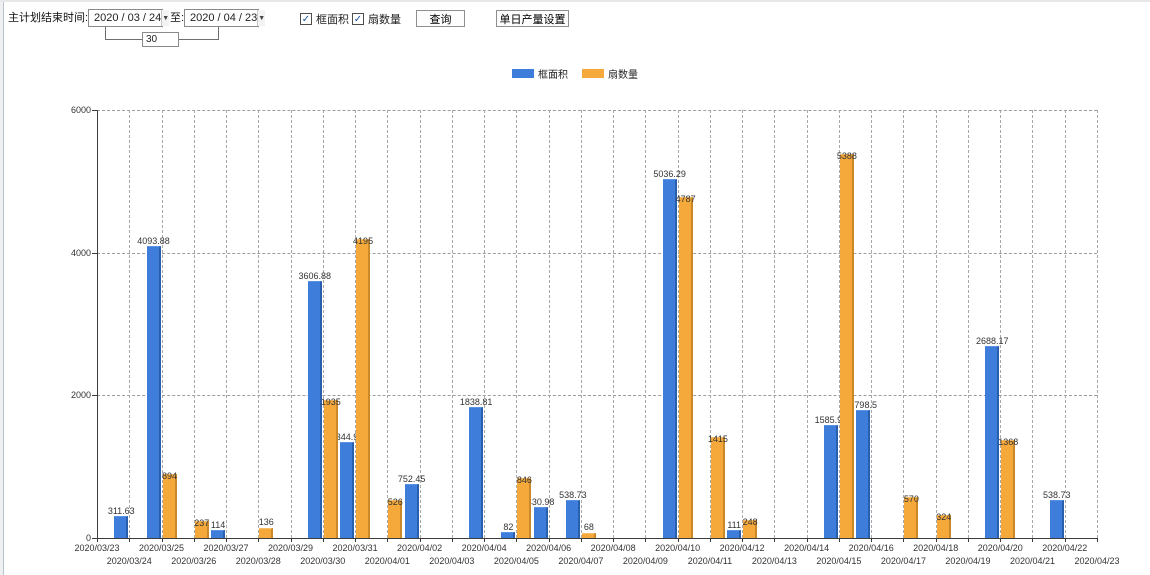  Describe the element at coordinates (330, 401) in the screenshot. I see `bar-value-label: 1935` at that location.